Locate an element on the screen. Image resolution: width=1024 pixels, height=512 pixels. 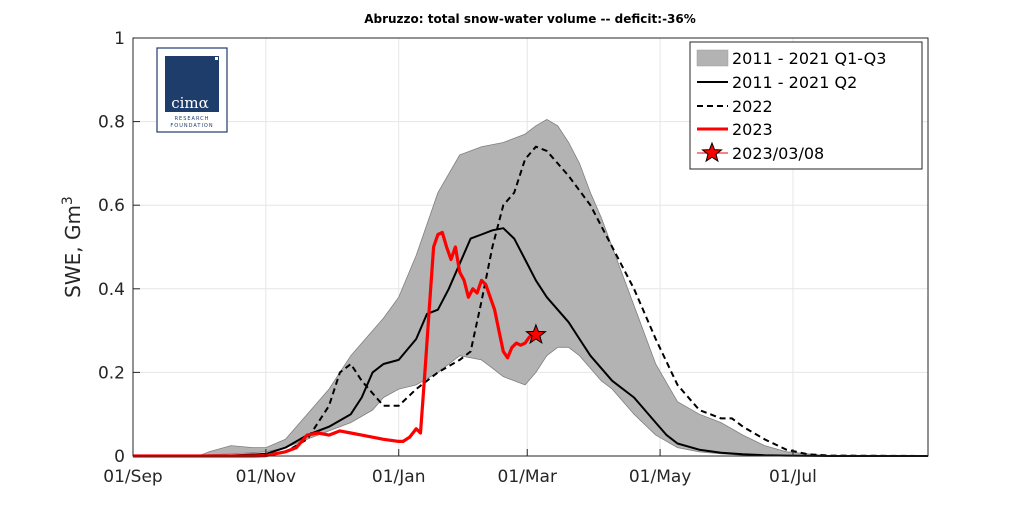
y-tick-label: 0.8 is located at coordinates (111, 123).